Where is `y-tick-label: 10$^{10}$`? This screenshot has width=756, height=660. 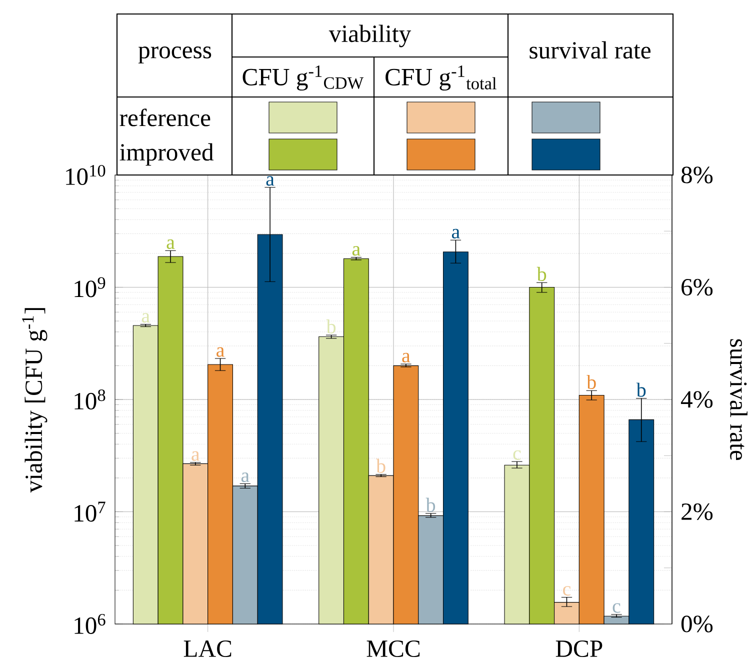 y-tick-label: 10$^{10}$ is located at coordinates (86, 175).